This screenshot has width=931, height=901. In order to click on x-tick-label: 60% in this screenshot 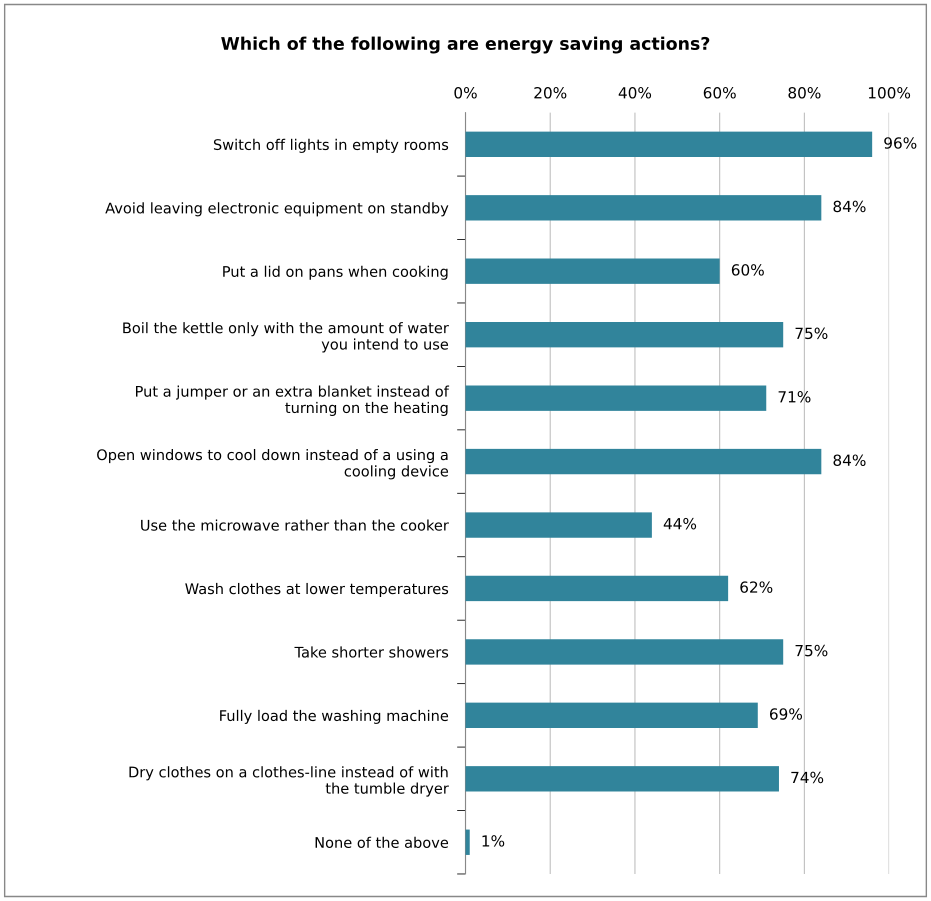, I will do `click(720, 93)`.